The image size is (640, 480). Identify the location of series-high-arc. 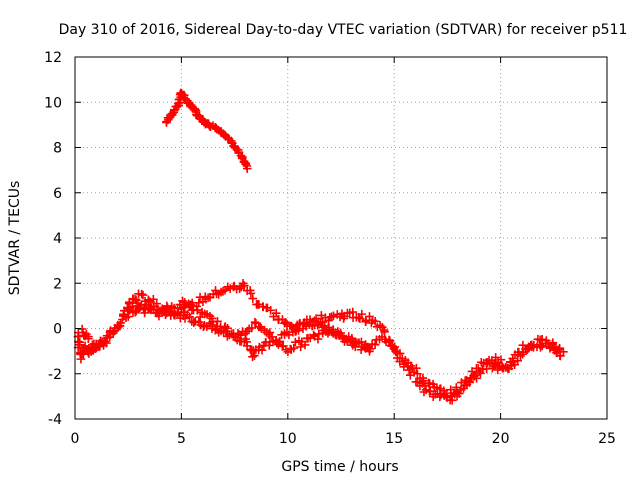
(207, 130).